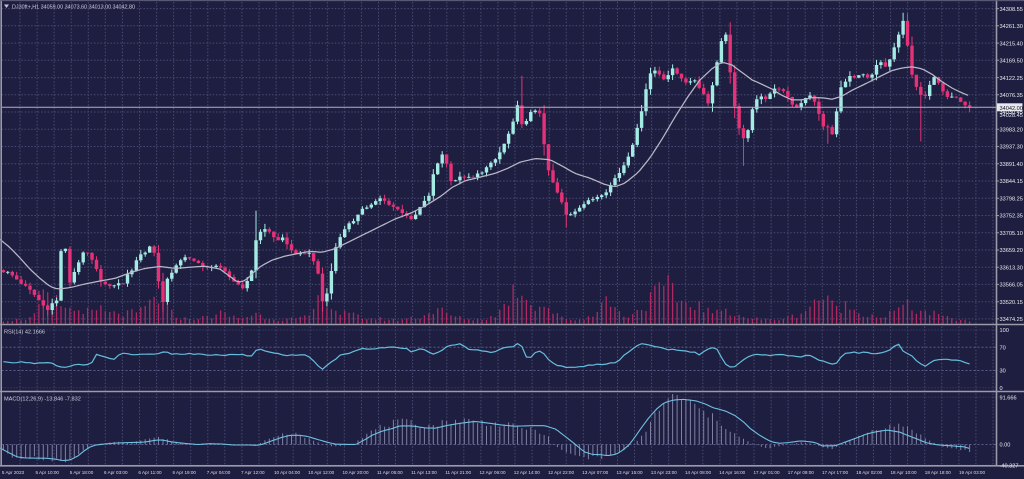  What do you see at coordinates (972, 472) in the screenshot?
I see `svg-text: 19 Apr 03:00` at bounding box center [972, 472].